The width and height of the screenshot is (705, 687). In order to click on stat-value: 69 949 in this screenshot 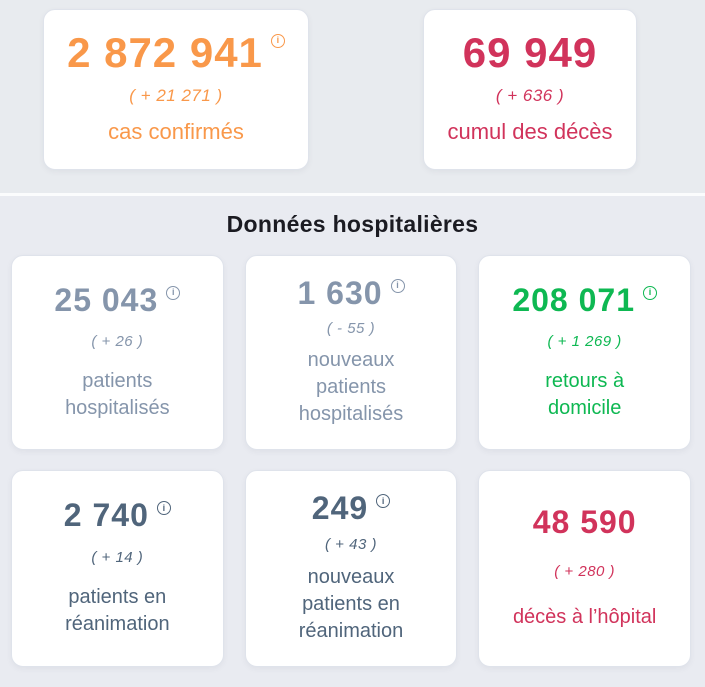, I will do `click(530, 52)`.